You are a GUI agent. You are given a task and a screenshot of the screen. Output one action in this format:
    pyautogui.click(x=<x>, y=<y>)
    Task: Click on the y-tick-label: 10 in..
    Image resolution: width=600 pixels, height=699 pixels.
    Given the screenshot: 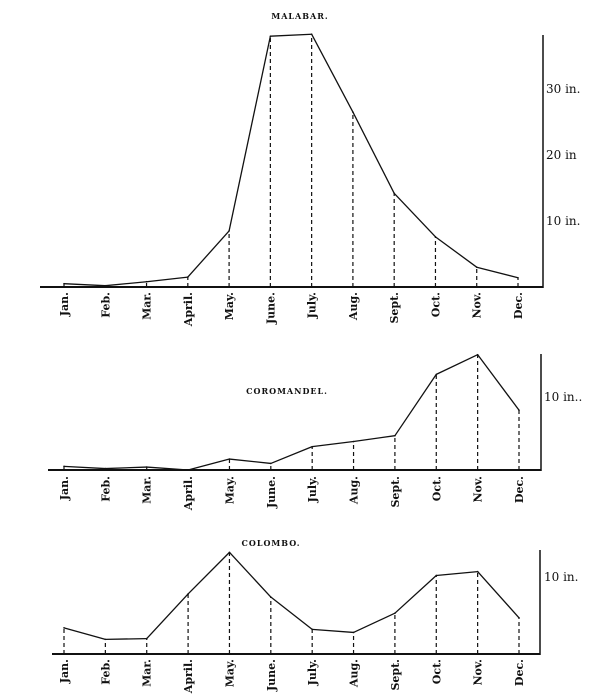 What is the action you would take?
    pyautogui.click(x=563, y=397)
    